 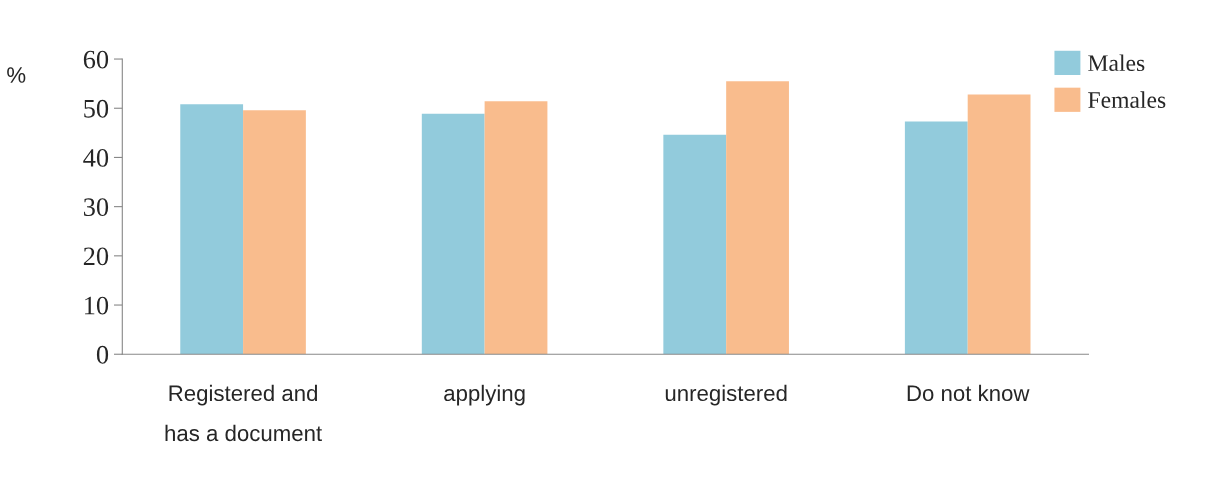 I want to click on legend-label: Females, so click(x=1127, y=99).